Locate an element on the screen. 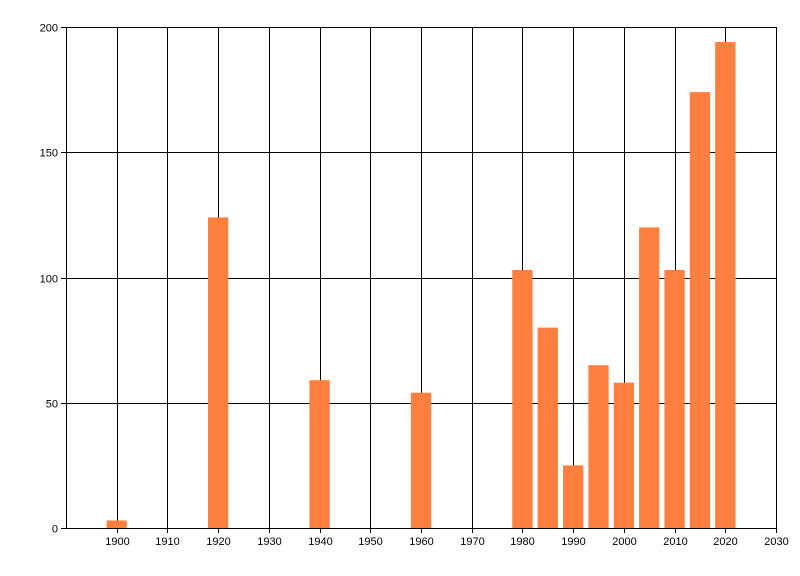  bar-2005 is located at coordinates (649, 377).